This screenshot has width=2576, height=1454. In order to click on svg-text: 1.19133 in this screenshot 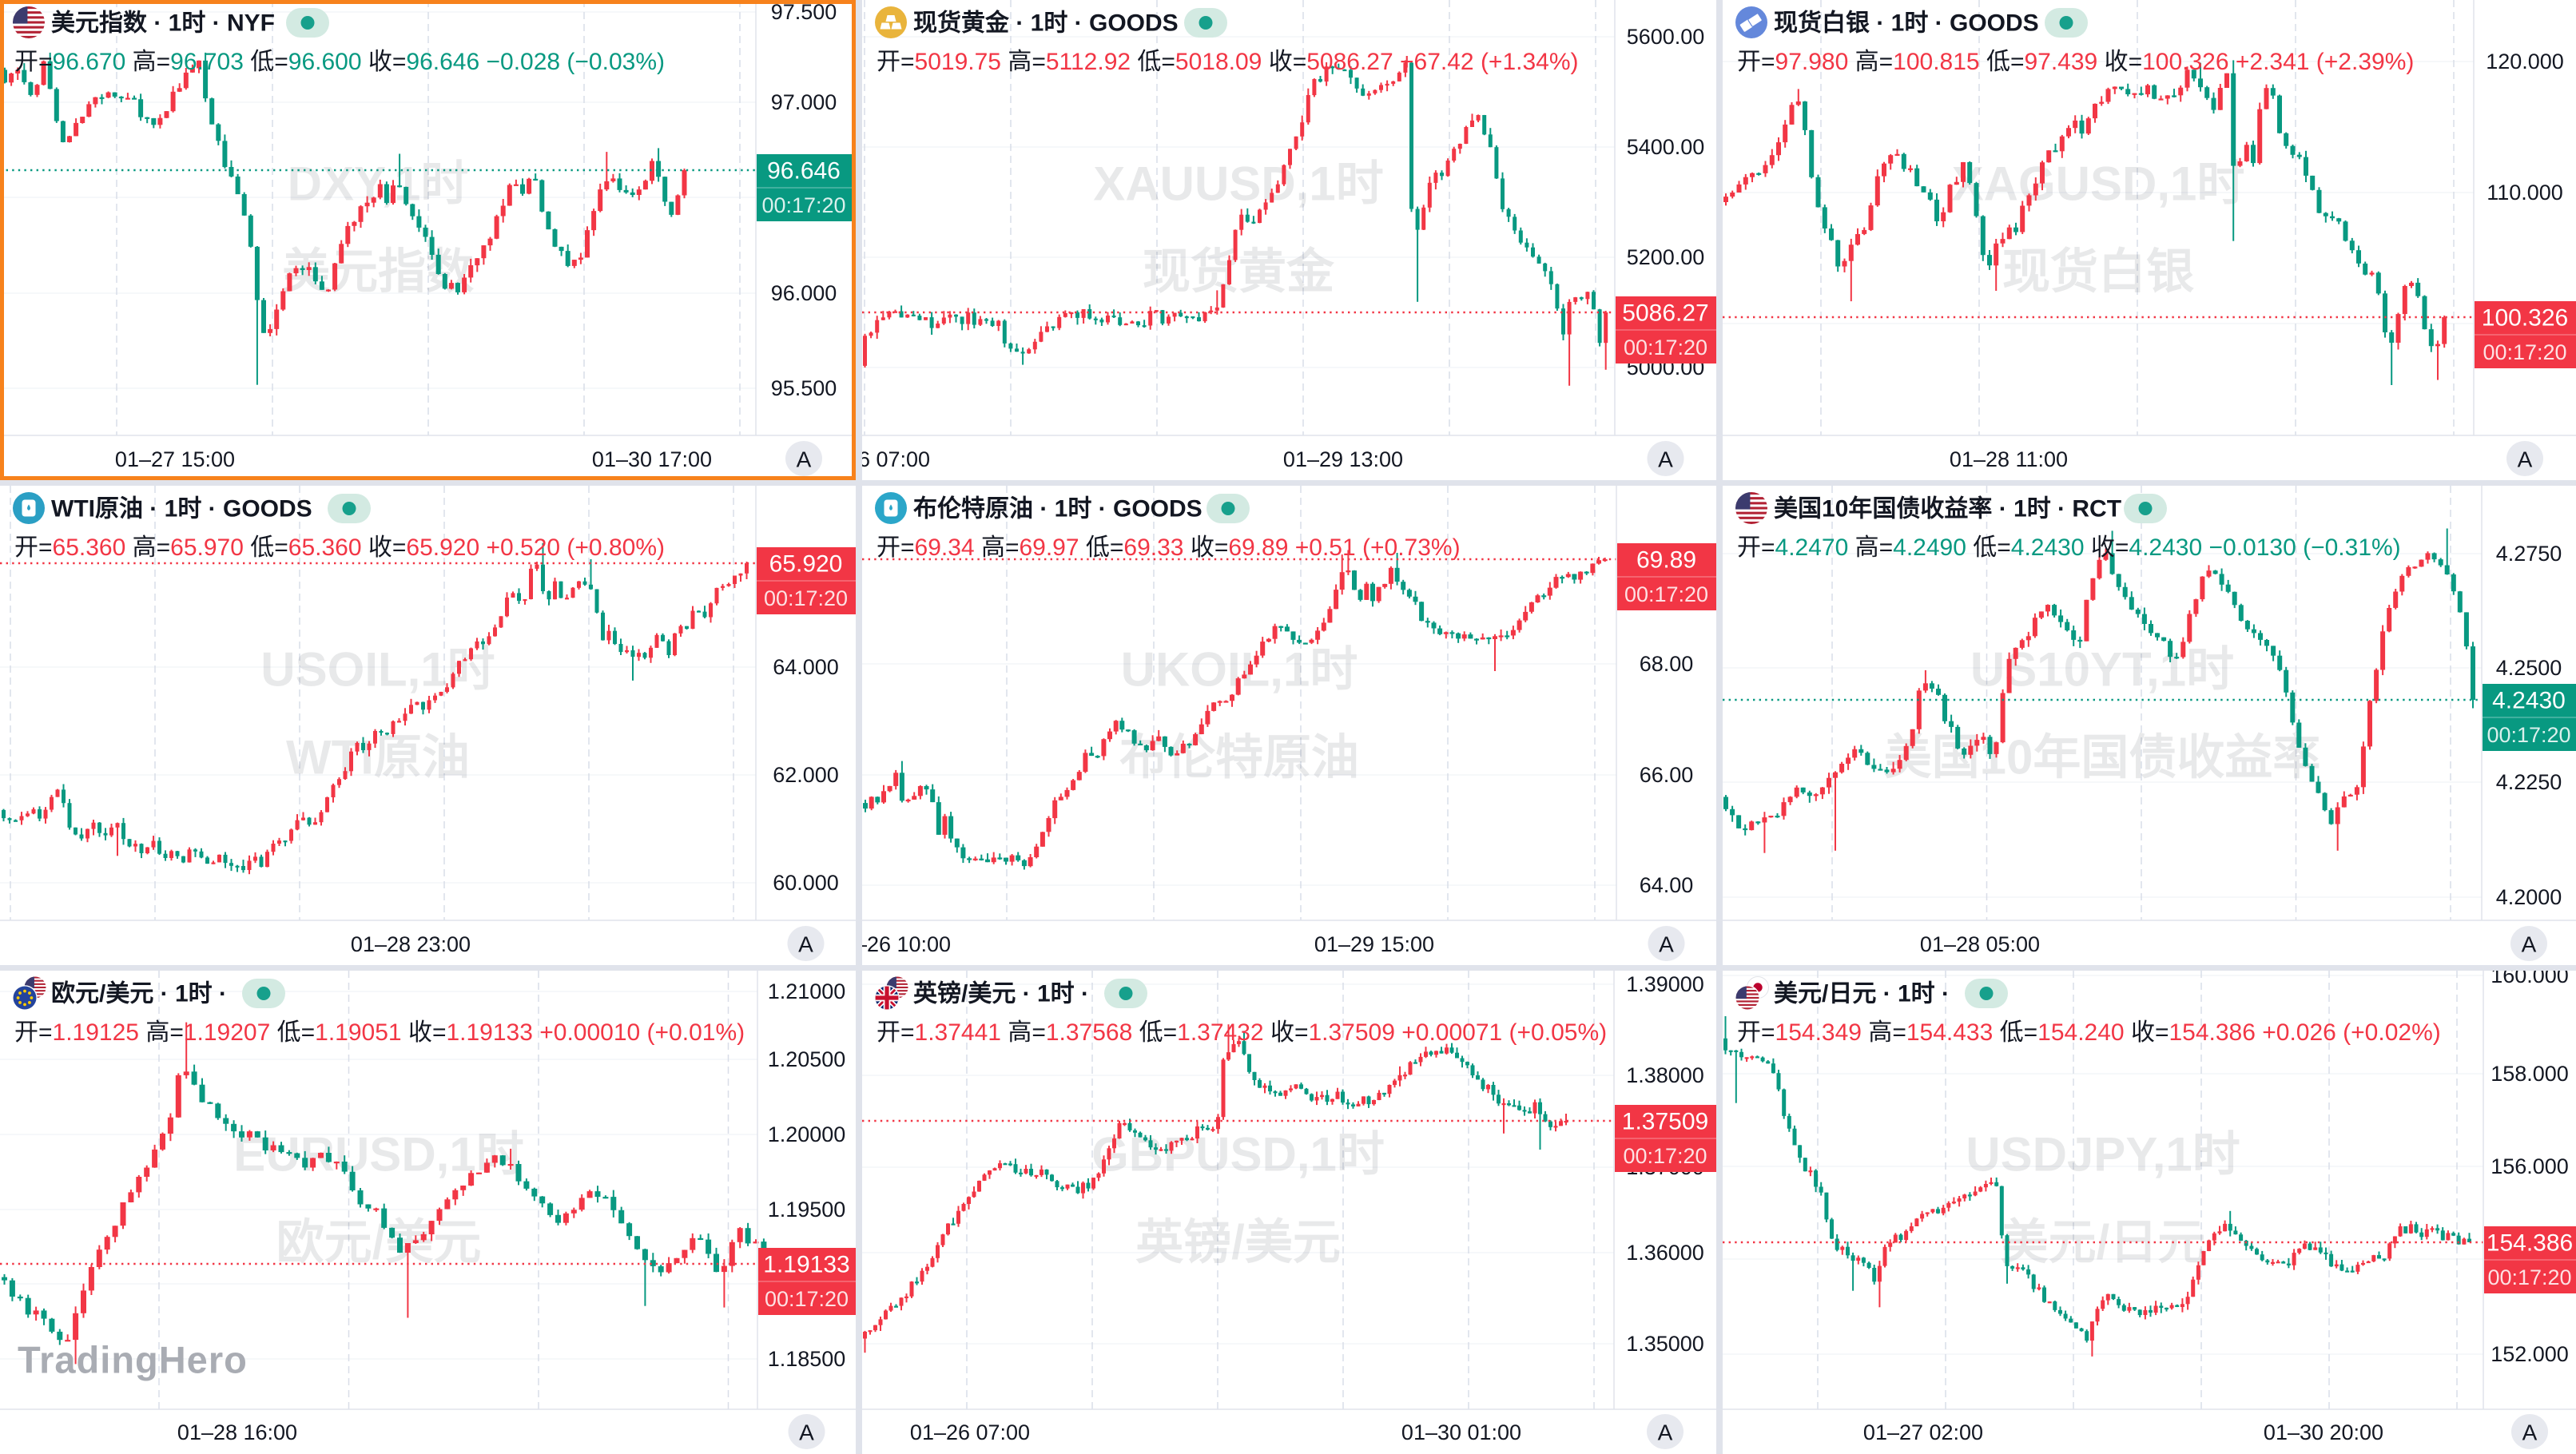, I will do `click(806, 1265)`.